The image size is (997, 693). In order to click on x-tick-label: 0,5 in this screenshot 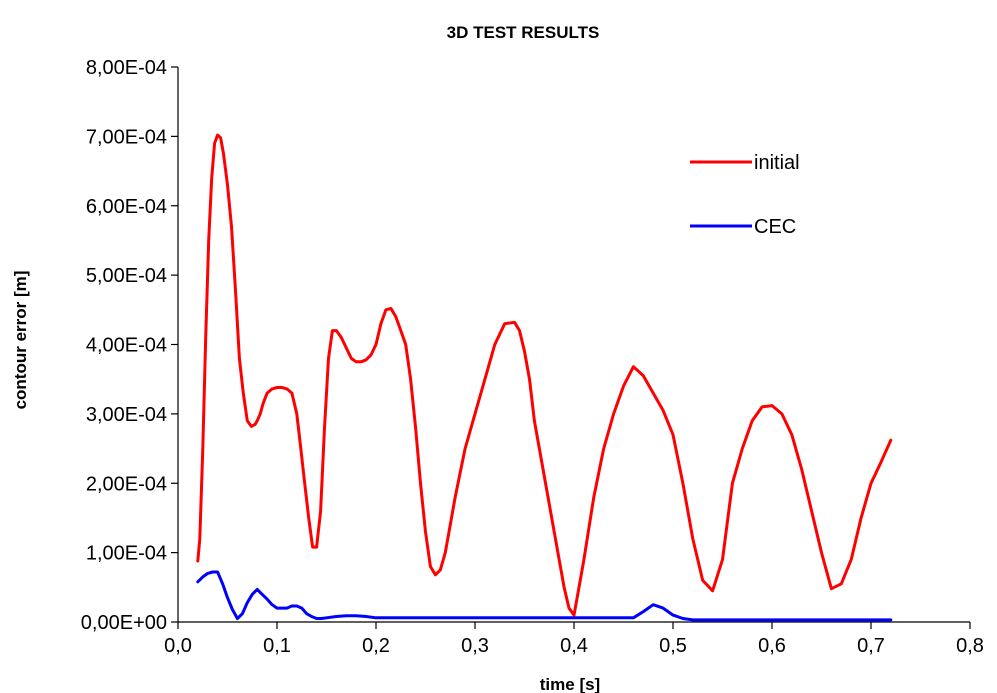, I will do `click(673, 646)`.